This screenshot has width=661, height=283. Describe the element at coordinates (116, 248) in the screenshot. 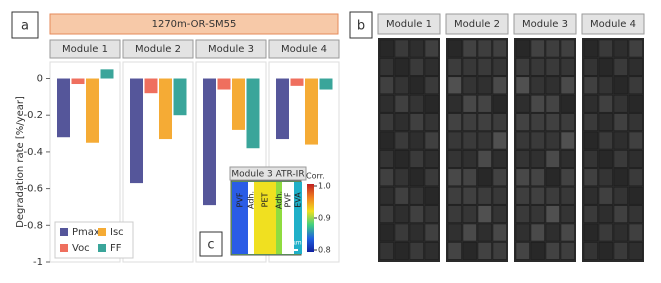

I see `legend-label: FF` at that location.